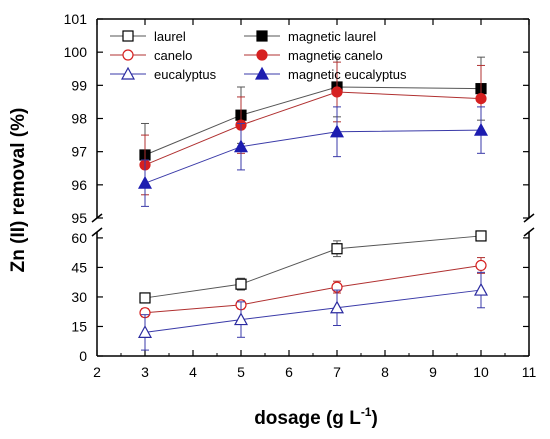  Describe the element at coordinates (307, 418) in the screenshot. I see `x-axis-title-main: dosage (g L` at that location.